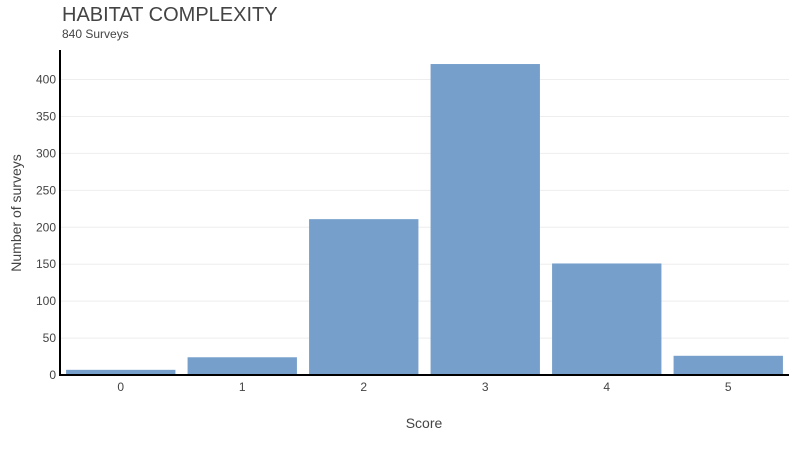 The height and width of the screenshot is (450, 799). Describe the element at coordinates (46, 116) in the screenshot. I see `y-tick-label: 350` at that location.